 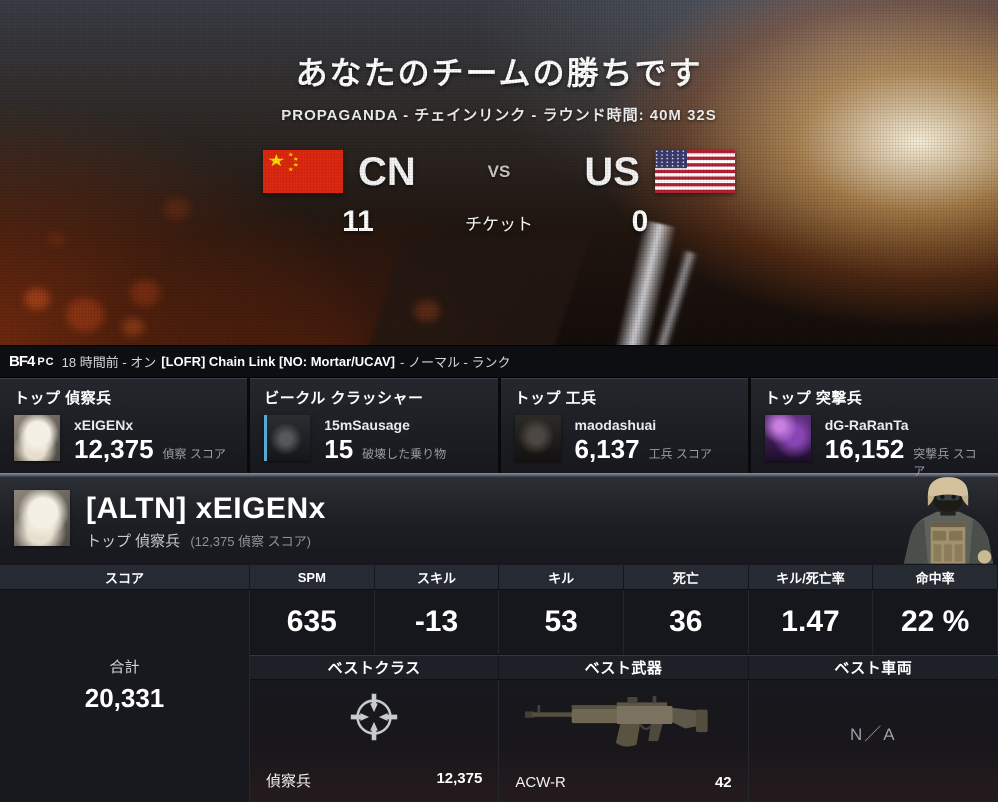 What do you see at coordinates (437, 622) in the screenshot?
I see `stat-value-skill: -13` at bounding box center [437, 622].